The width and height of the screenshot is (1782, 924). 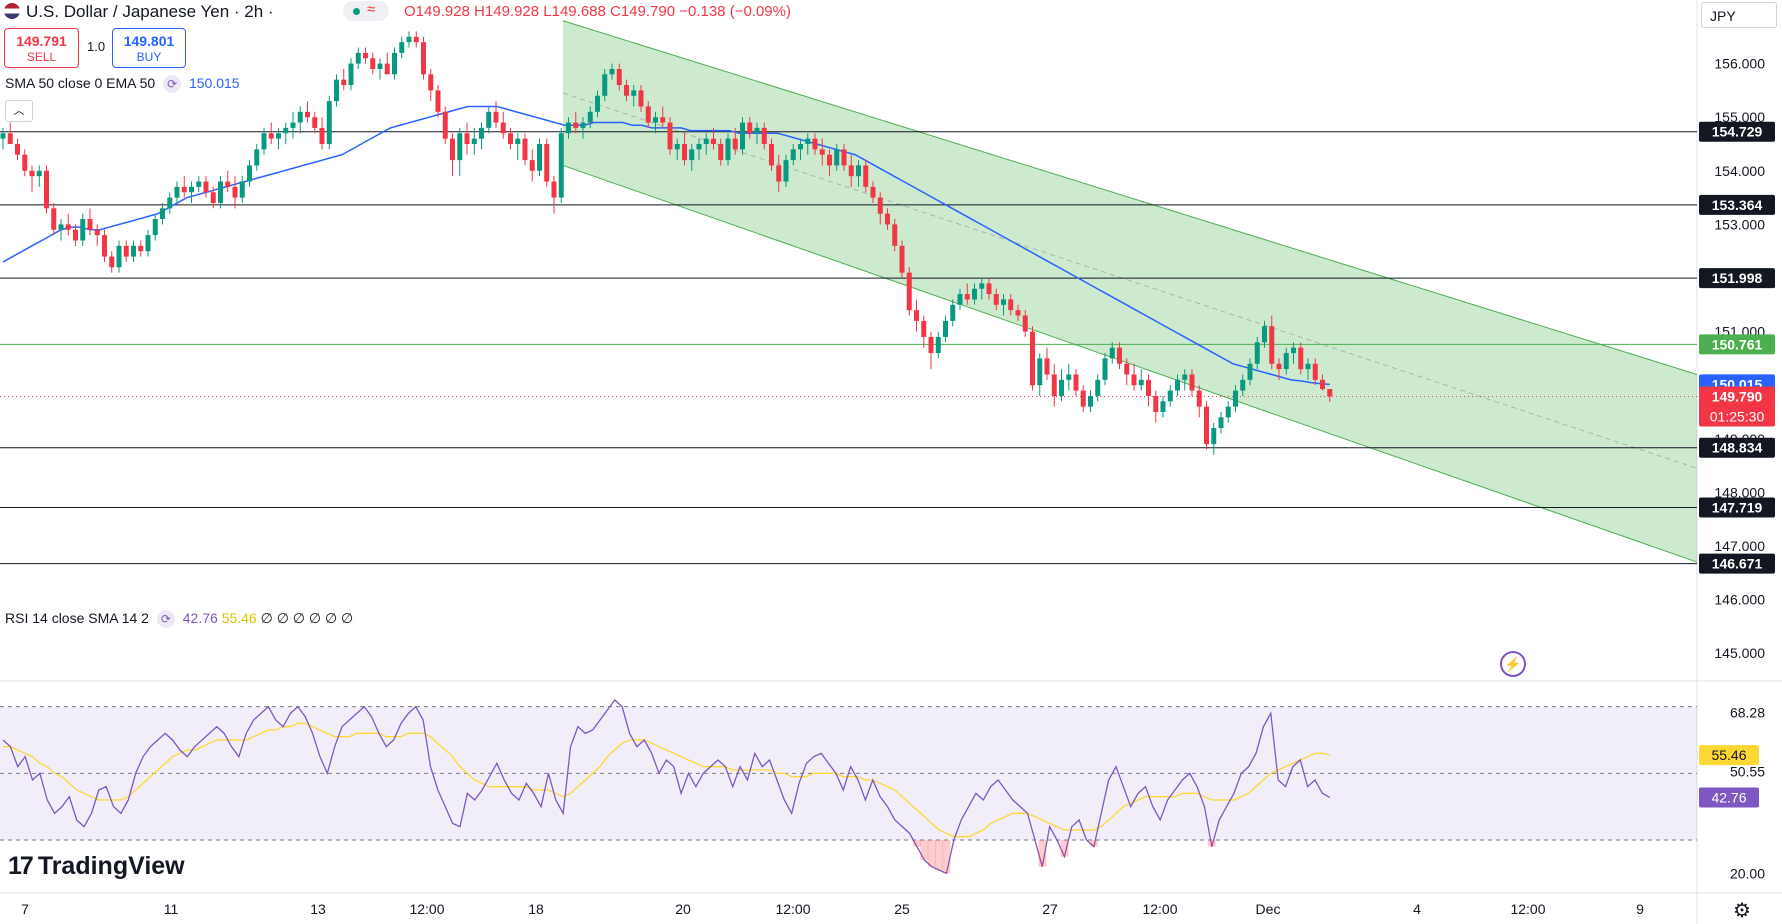 I want to click on collapse-legend-button: ︿, so click(x=19, y=111).